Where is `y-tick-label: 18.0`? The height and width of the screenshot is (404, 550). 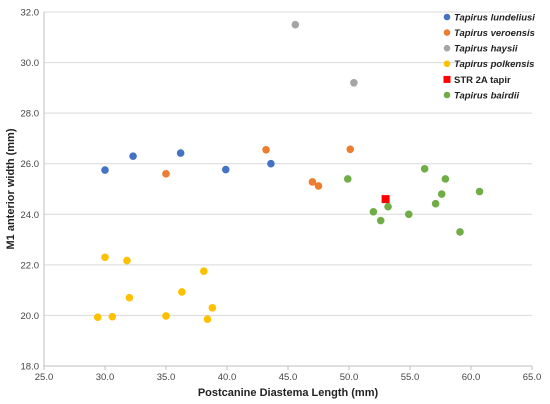
y-tick-label: 18.0 is located at coordinates (30, 367).